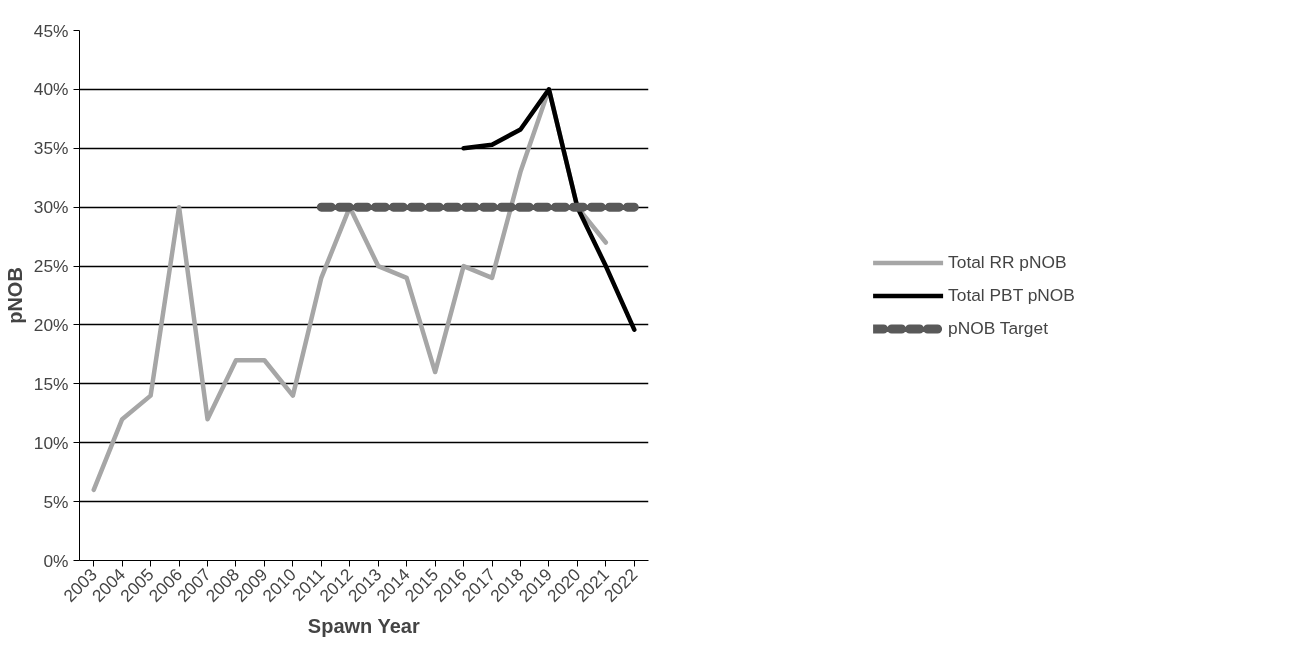 This screenshot has width=1312, height=645. I want to click on y-tick-label: 15%, so click(51, 383).